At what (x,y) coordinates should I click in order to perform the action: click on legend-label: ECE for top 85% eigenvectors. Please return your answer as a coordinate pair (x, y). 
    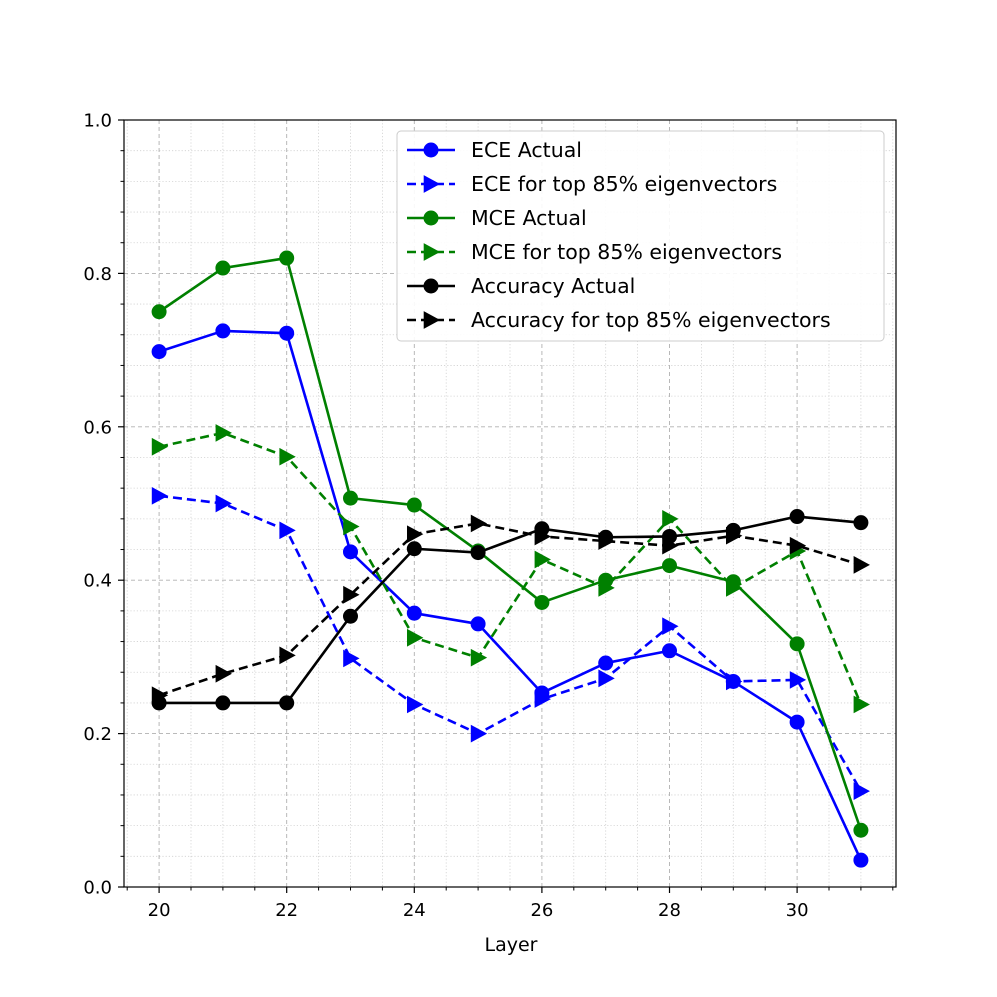
    Looking at the image, I should click on (624, 184).